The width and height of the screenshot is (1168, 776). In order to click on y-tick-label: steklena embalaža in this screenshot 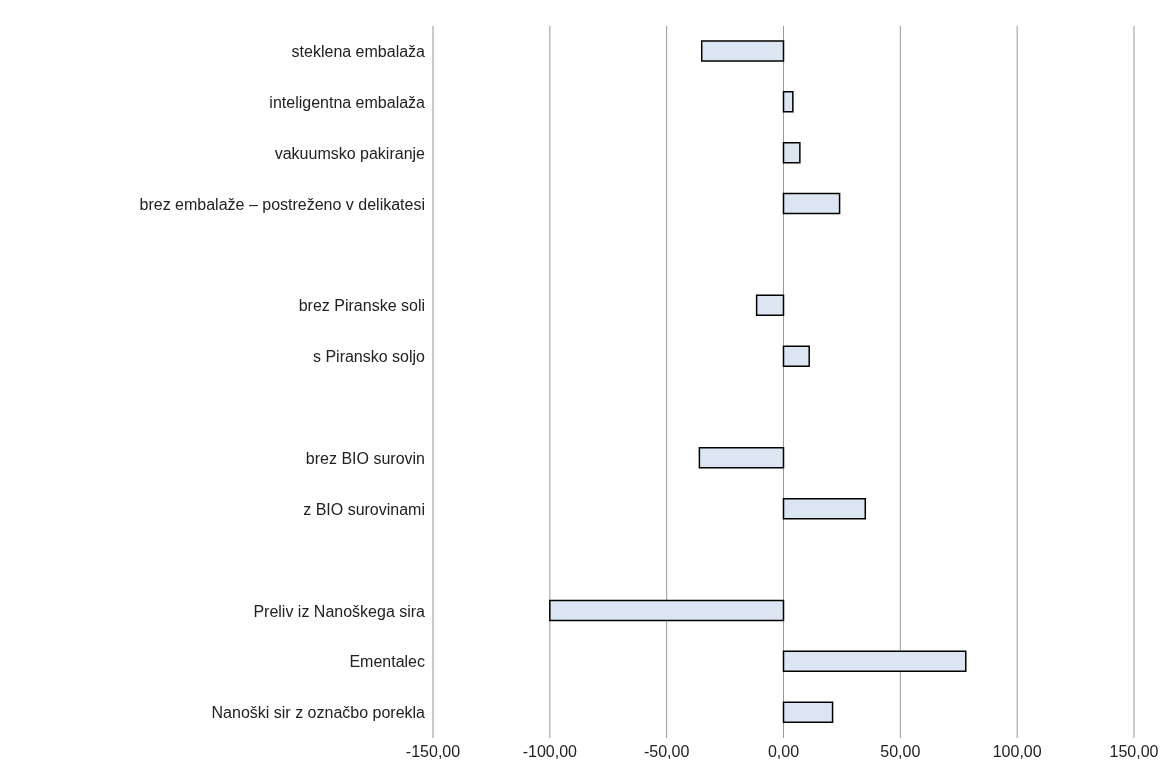, I will do `click(358, 52)`.